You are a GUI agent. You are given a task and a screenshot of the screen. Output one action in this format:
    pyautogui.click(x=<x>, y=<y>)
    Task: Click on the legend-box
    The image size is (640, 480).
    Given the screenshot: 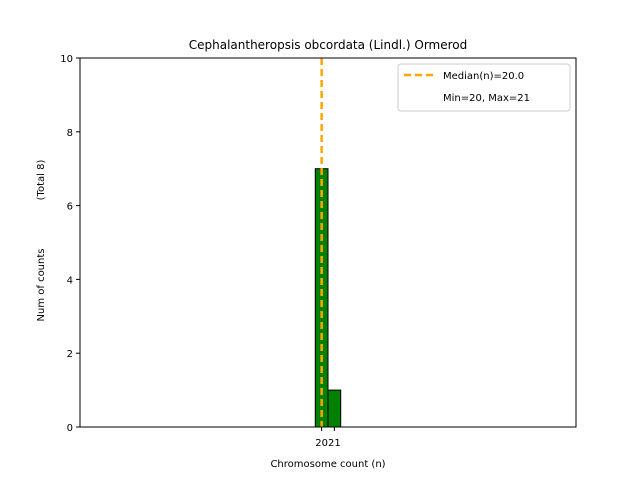 What is the action you would take?
    pyautogui.click(x=484, y=87)
    